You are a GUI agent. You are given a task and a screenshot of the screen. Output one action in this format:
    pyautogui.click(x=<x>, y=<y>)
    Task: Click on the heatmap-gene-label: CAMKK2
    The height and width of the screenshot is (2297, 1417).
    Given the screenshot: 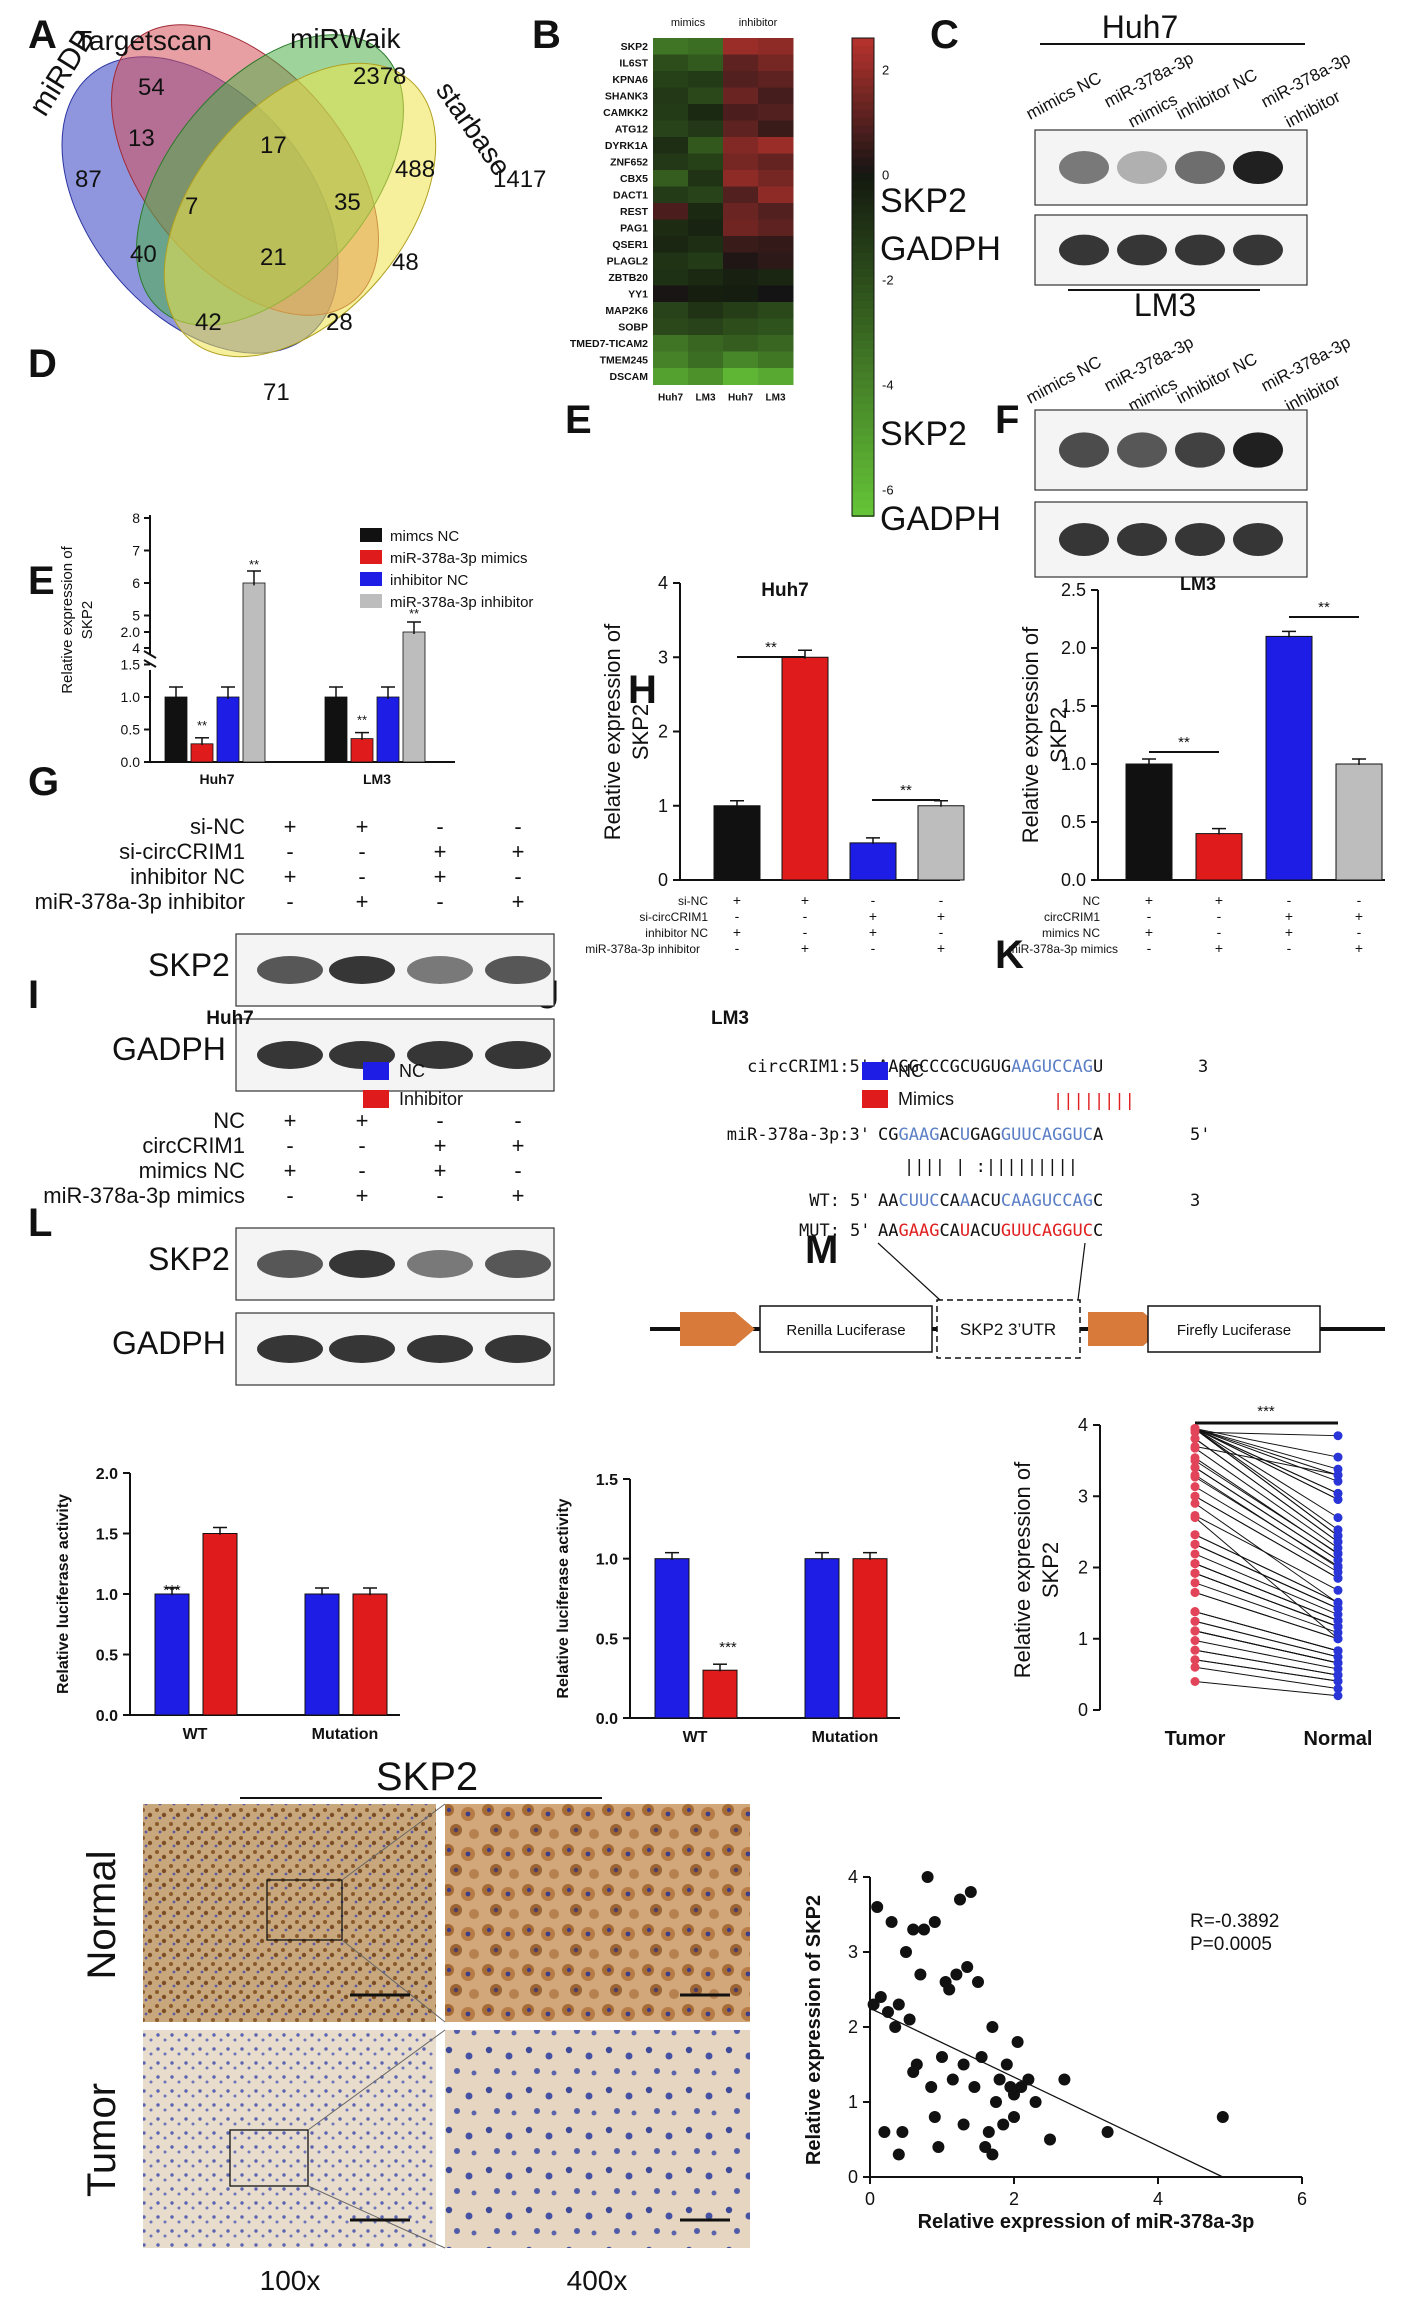 What is the action you would take?
    pyautogui.click(x=625, y=113)
    